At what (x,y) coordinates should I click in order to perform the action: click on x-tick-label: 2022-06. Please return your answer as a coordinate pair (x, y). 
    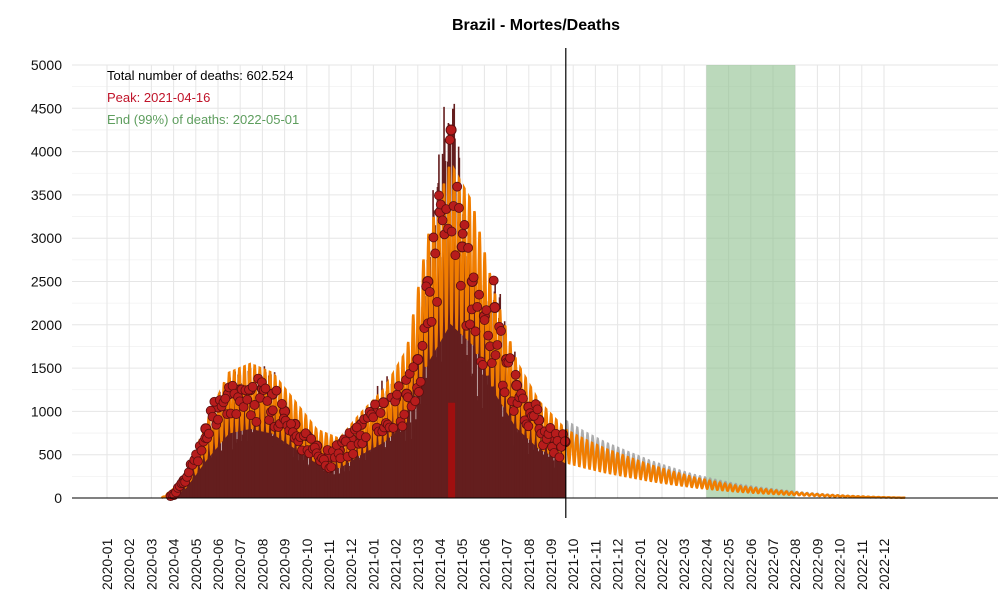
    Looking at the image, I should click on (751, 564).